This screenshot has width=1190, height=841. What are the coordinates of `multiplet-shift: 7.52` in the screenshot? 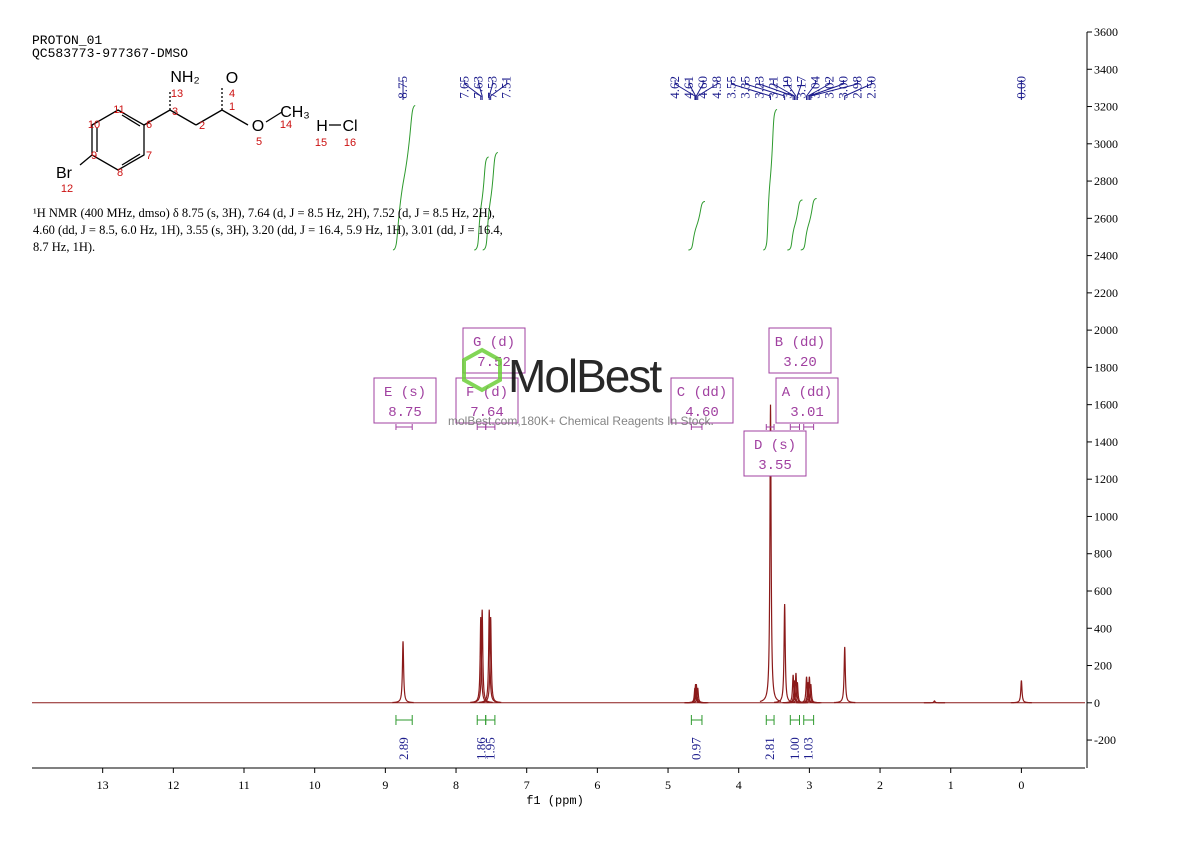 It's located at (494, 363).